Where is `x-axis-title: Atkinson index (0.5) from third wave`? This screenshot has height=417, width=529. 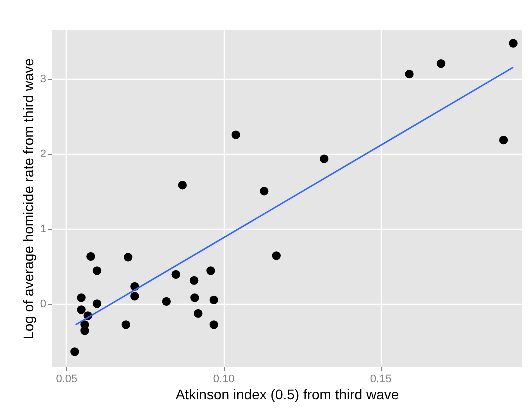
x-axis-title: Atkinson index (0.5) from third wave is located at coordinates (288, 394).